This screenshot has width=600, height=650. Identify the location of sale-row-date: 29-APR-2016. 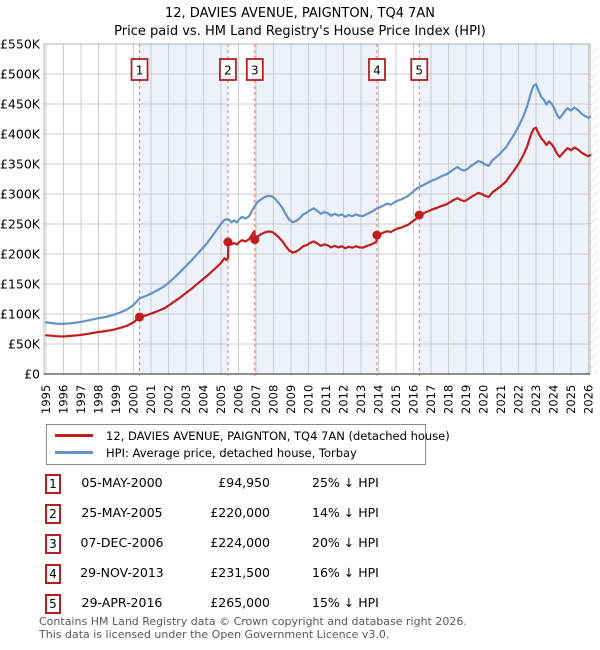
(122, 602).